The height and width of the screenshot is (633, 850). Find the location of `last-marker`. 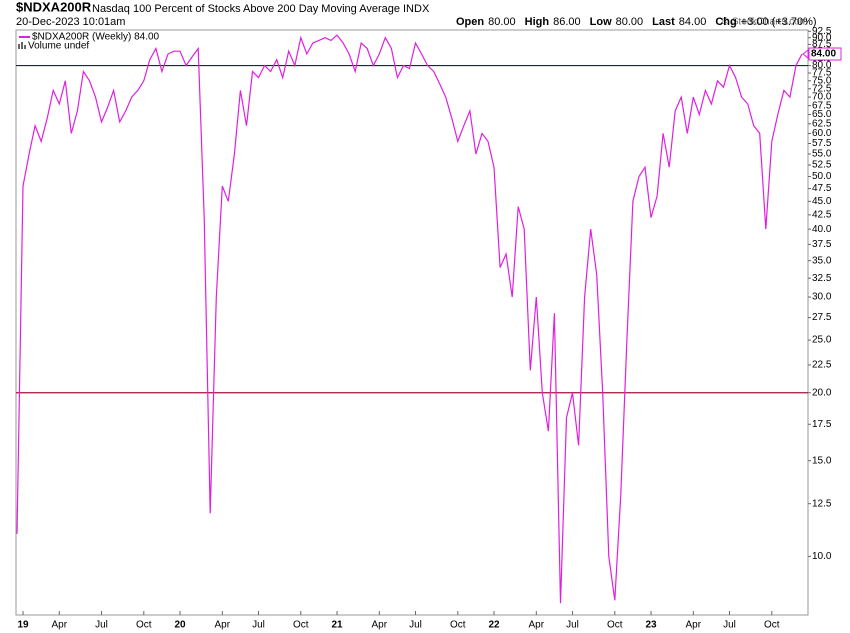

last-marker is located at coordinates (805, 54).